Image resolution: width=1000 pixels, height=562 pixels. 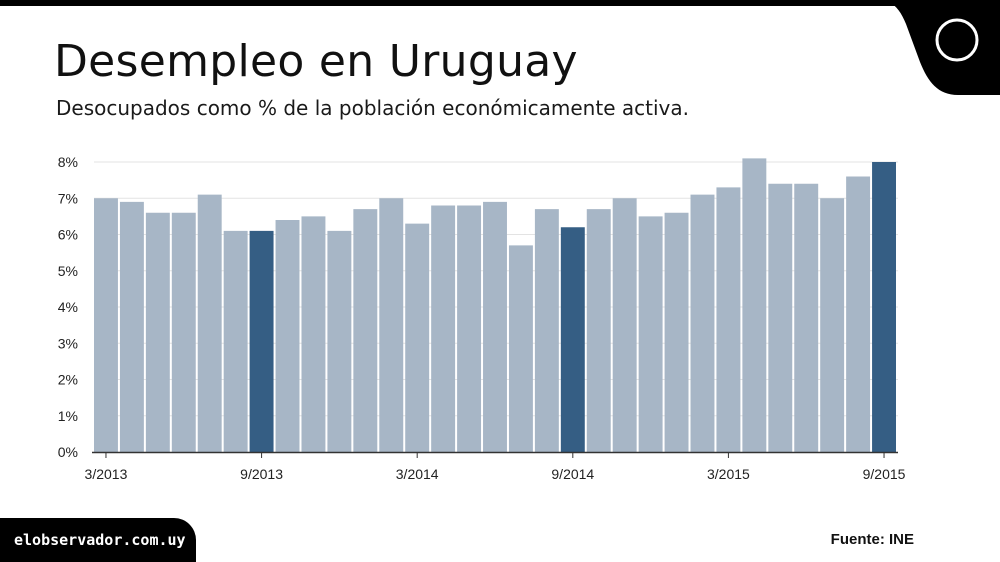 What do you see at coordinates (572, 474) in the screenshot?
I see `x-tick-label: 9/2014` at bounding box center [572, 474].